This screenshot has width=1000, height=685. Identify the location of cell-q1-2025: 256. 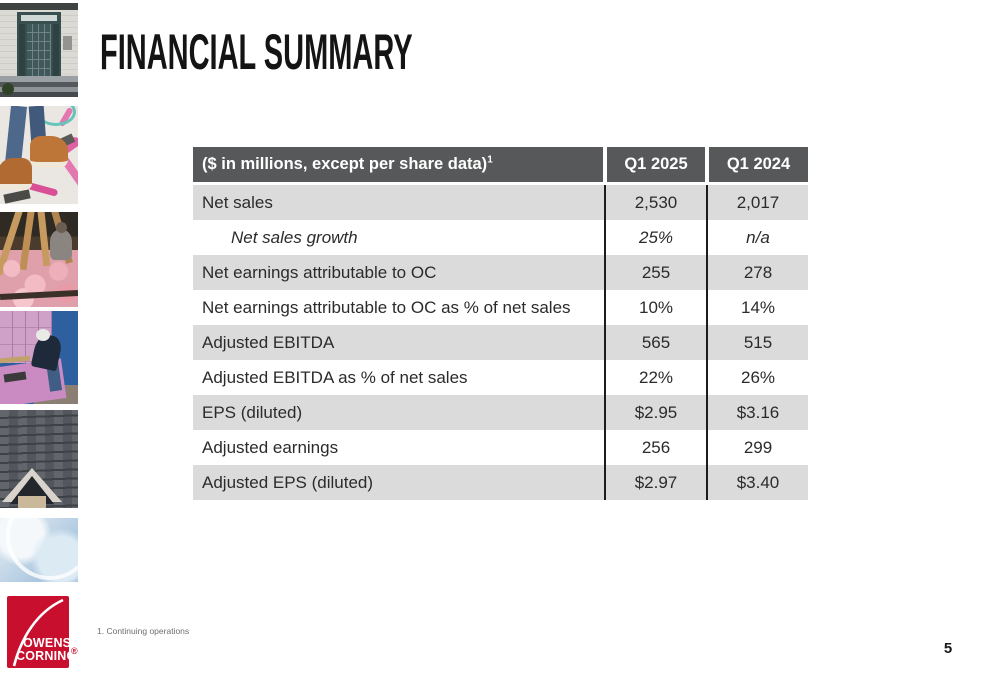
(655, 447).